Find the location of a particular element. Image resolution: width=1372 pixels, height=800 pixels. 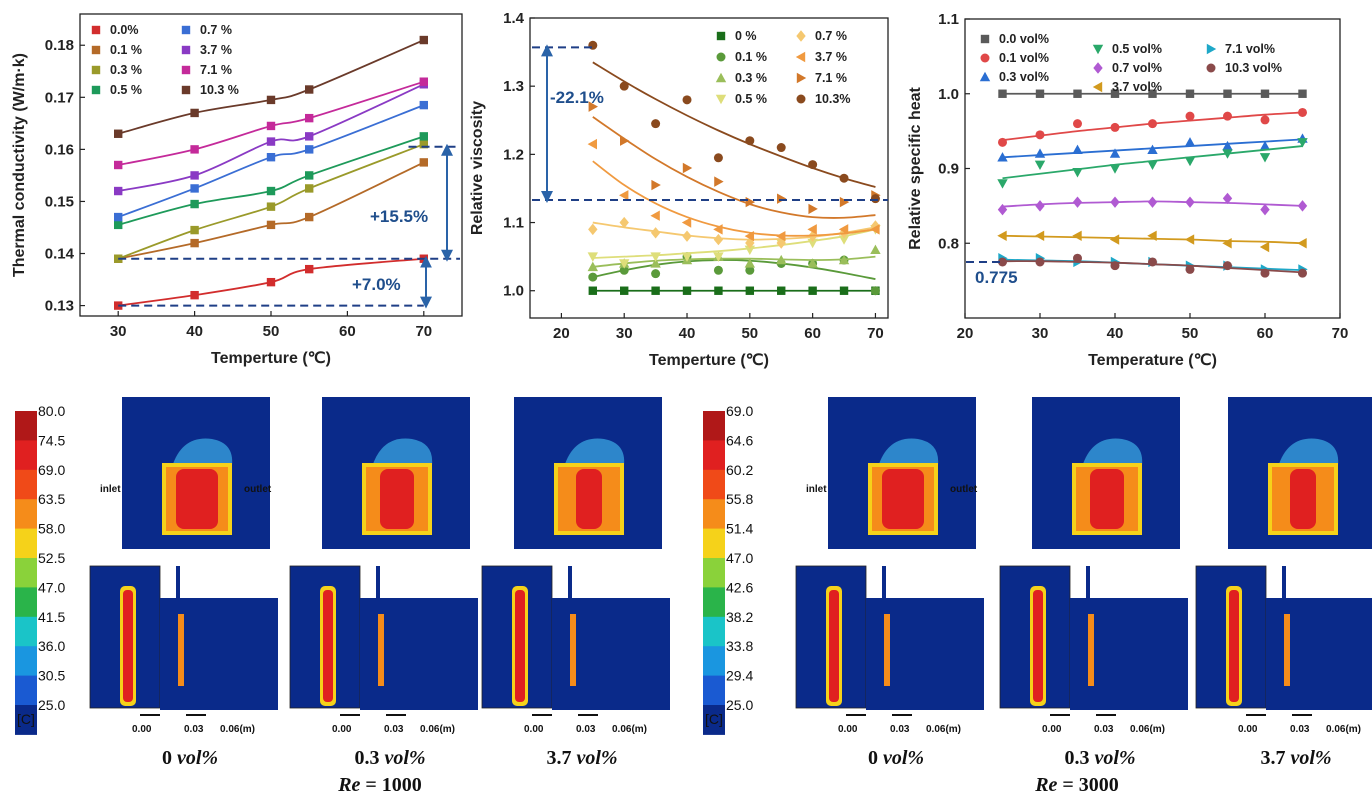

series-0-1-vol-: 0.1 vol% is located at coordinates (1143, 99).